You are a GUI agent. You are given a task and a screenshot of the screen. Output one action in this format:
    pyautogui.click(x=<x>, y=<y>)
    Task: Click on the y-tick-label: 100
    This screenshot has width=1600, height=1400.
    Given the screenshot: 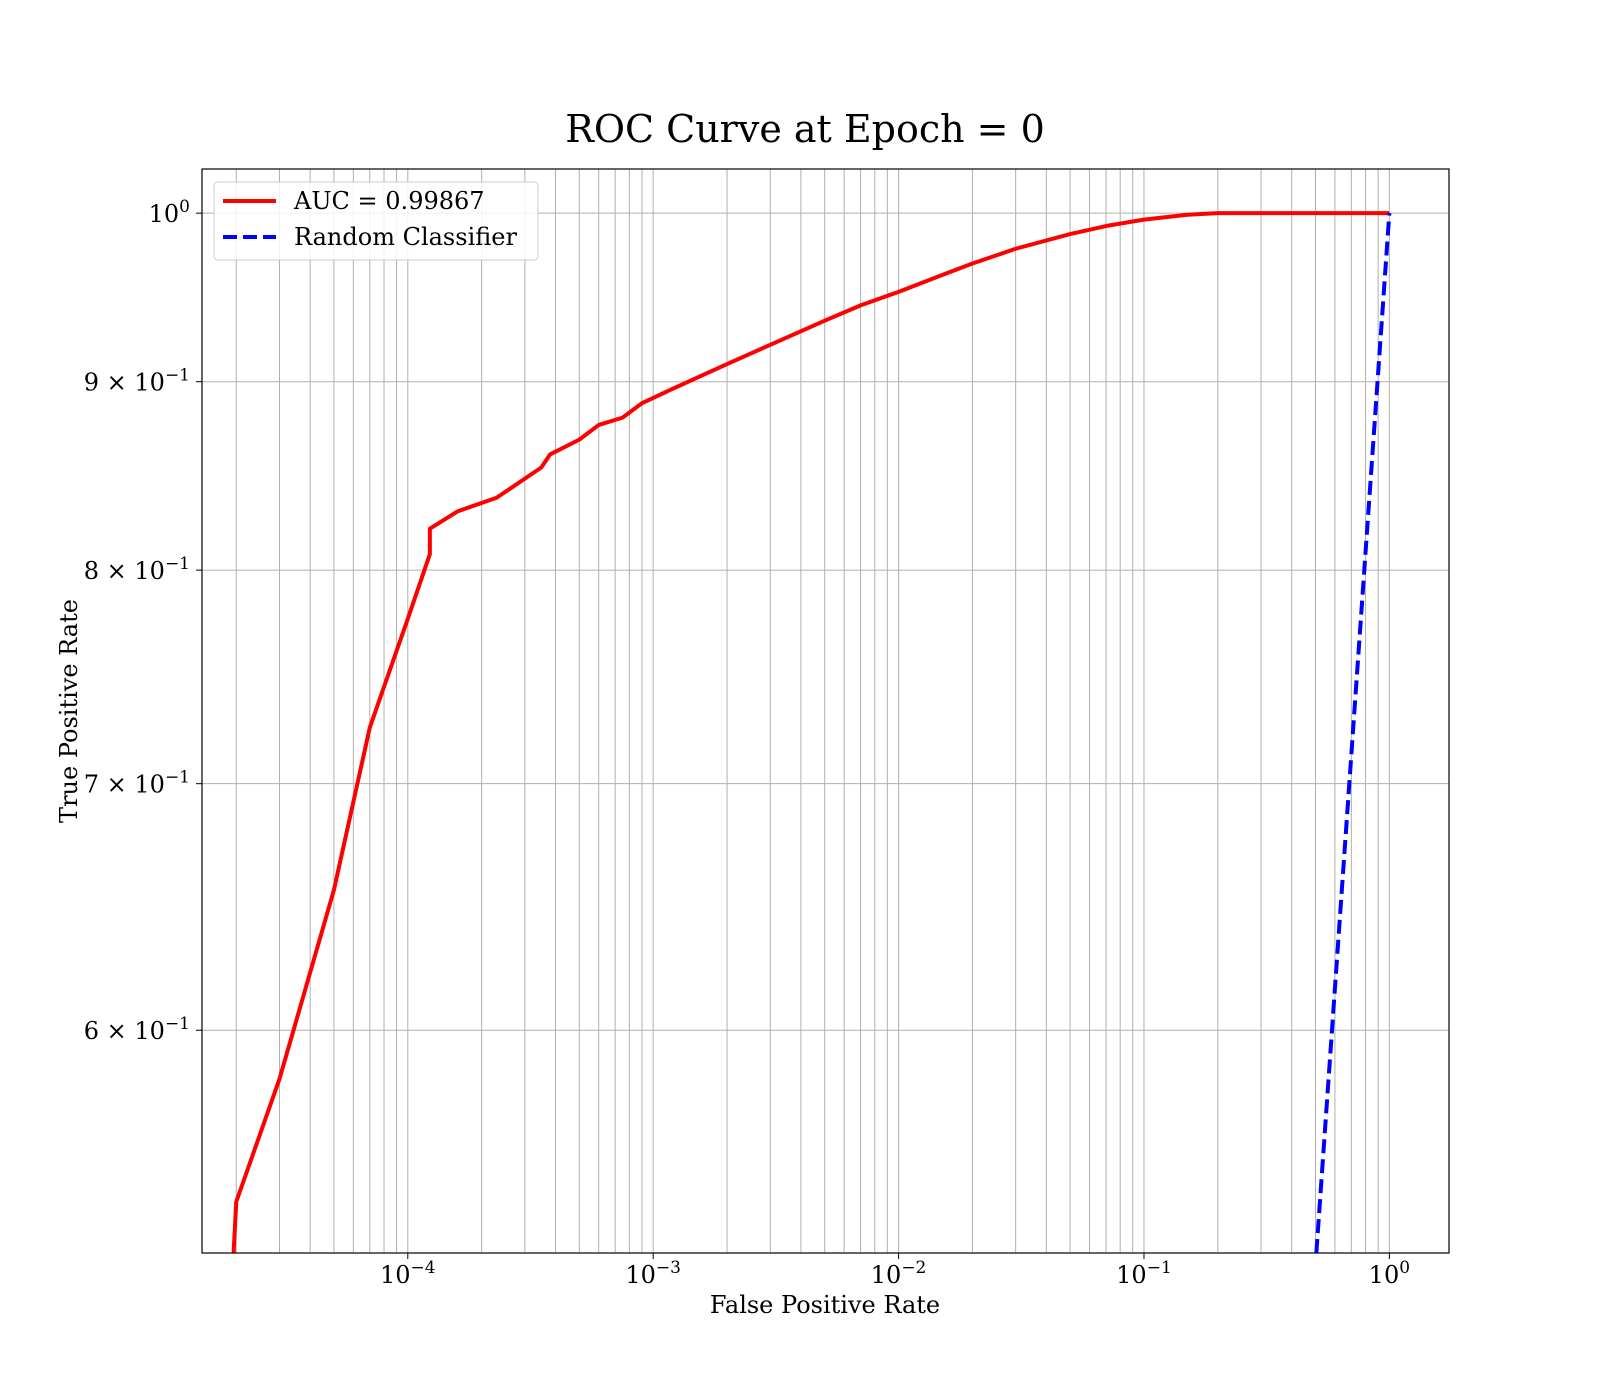 What is the action you would take?
    pyautogui.click(x=169, y=212)
    